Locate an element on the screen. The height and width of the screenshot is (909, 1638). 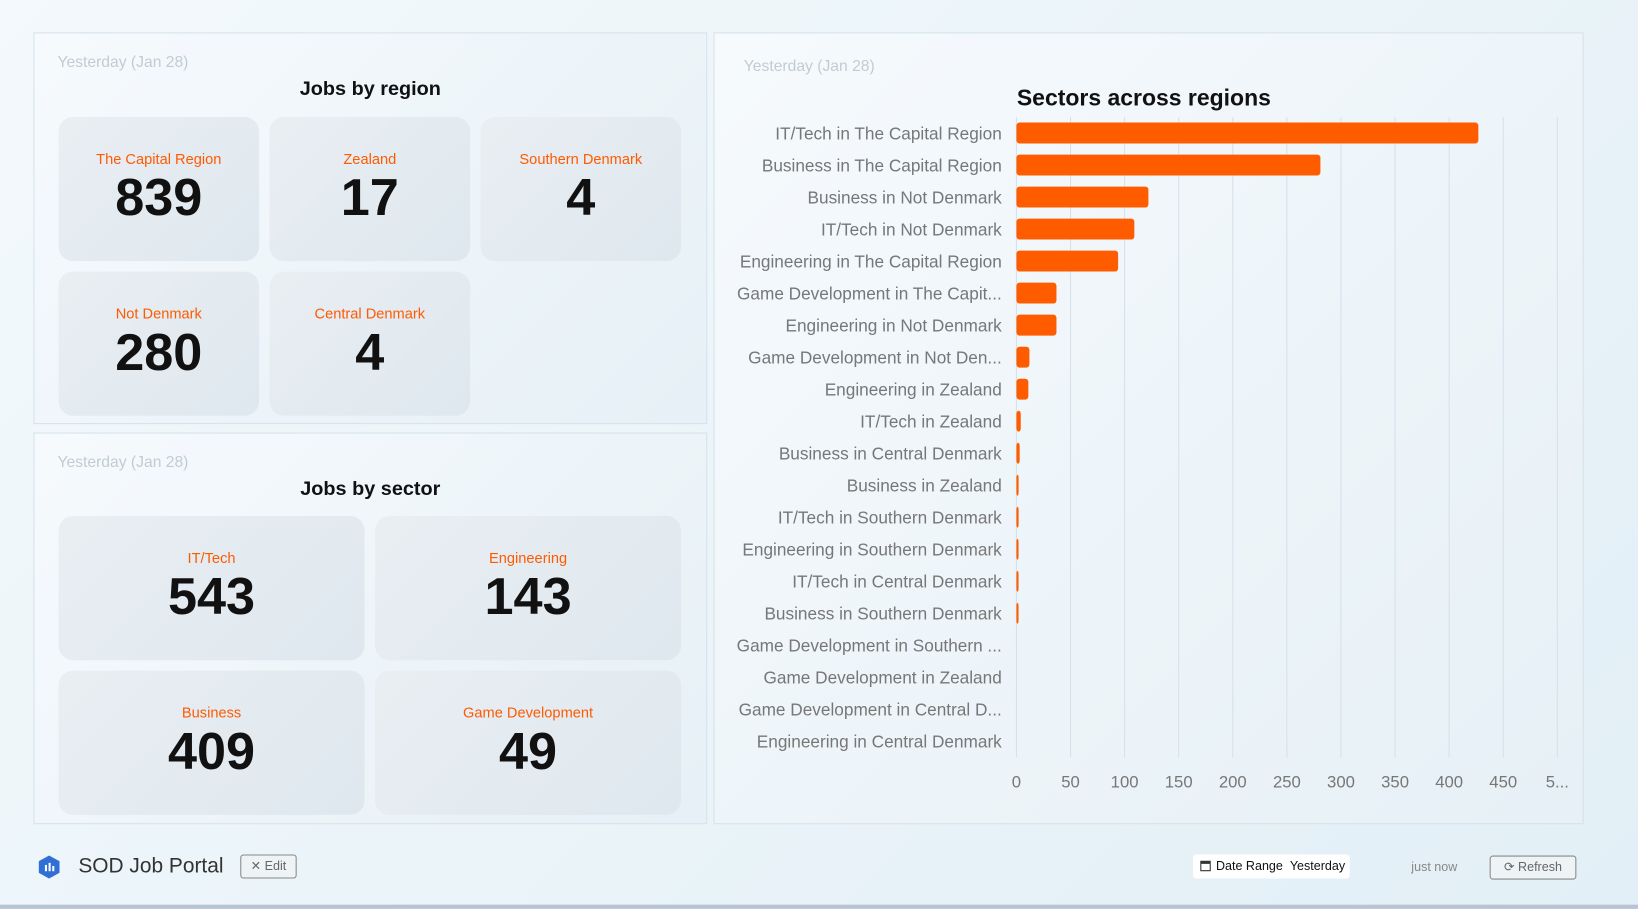
category-label: Game Development in Zealand is located at coordinates (882, 678).